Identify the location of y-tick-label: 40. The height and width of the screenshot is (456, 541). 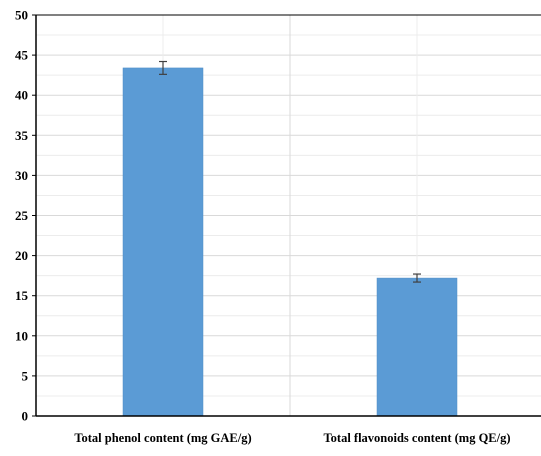
(21, 95).